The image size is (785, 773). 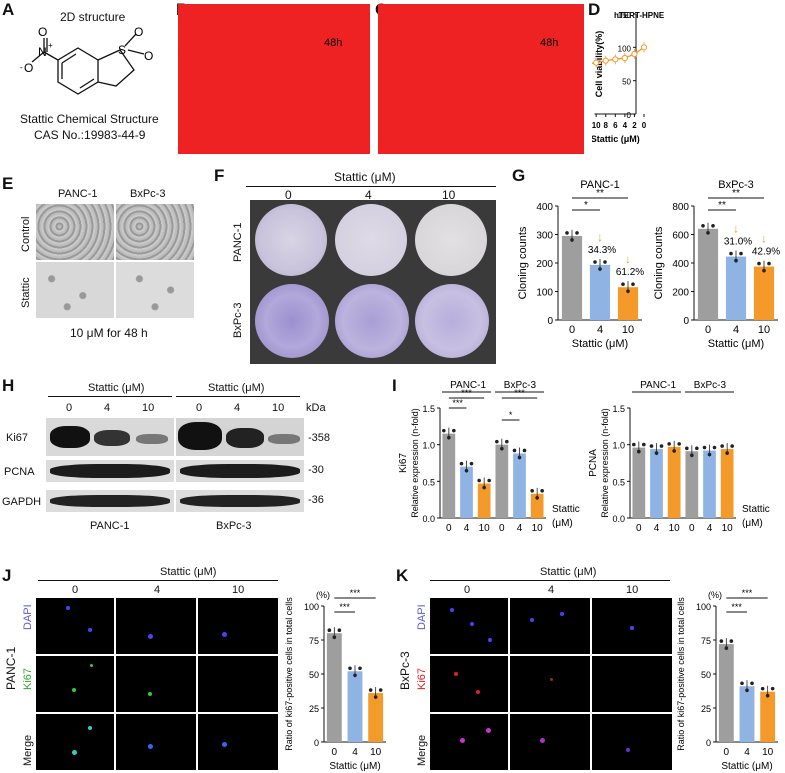 What do you see at coordinates (238, 590) in the screenshot?
I see `j-col-10: 10` at bounding box center [238, 590].